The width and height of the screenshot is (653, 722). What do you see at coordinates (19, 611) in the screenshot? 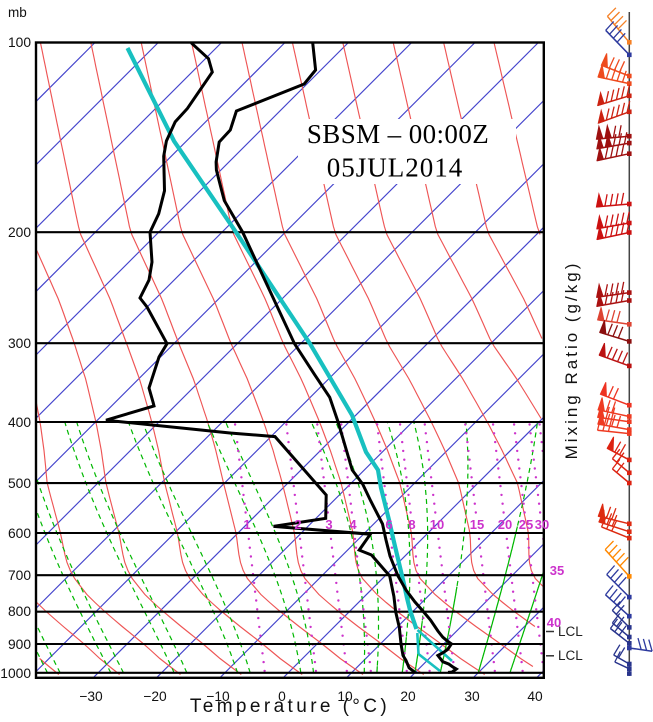
I see `svg-text: 800` at bounding box center [19, 611].